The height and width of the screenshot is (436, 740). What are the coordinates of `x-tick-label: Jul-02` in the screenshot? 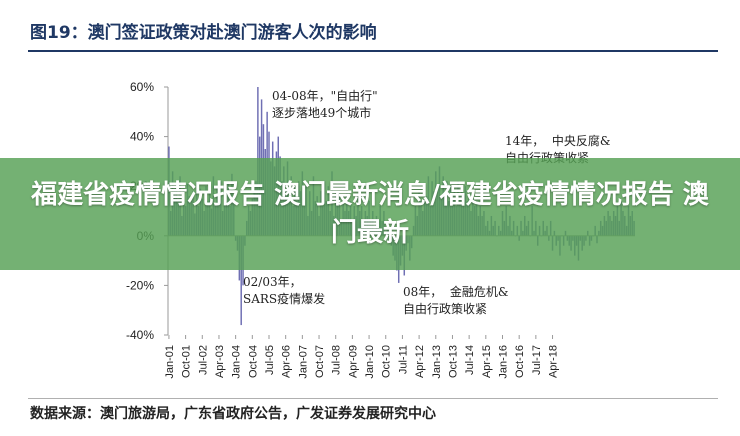 It's located at (203, 360).